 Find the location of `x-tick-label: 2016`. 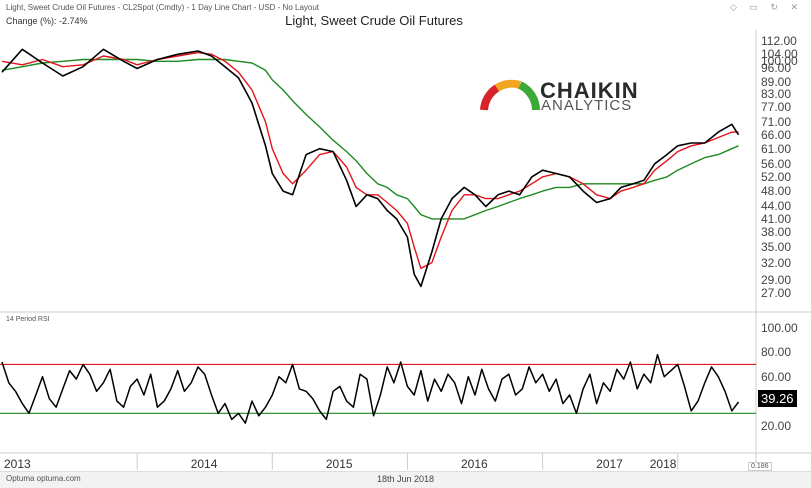

x-tick-label: 2016 is located at coordinates (474, 464).